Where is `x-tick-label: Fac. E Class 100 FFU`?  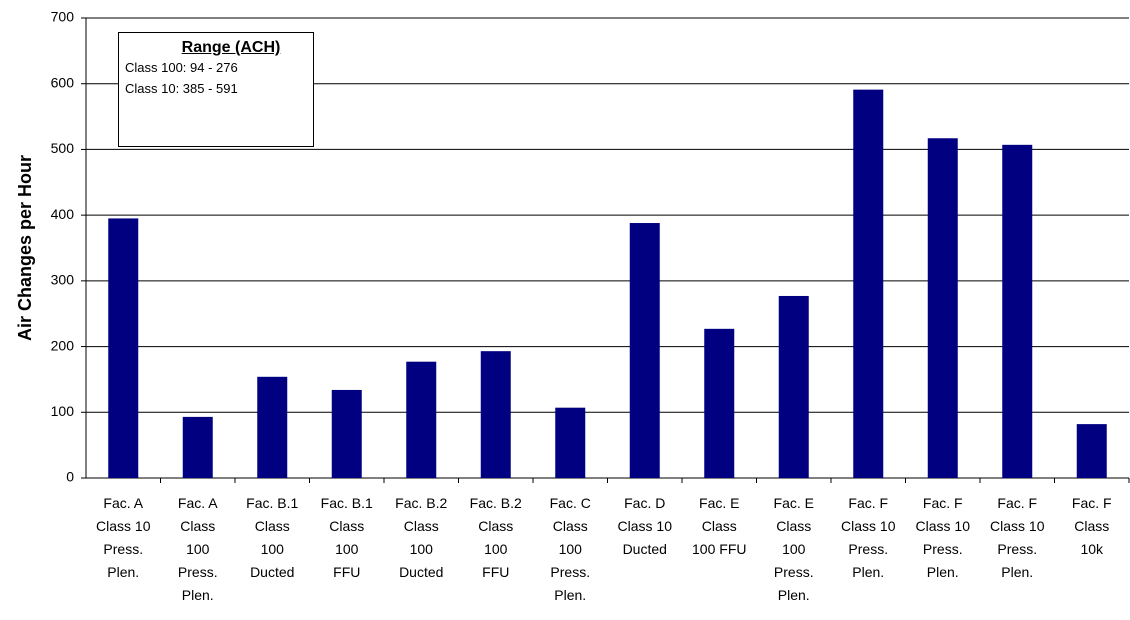 x-tick-label: Fac. E Class 100 FFU is located at coordinates (719, 526).